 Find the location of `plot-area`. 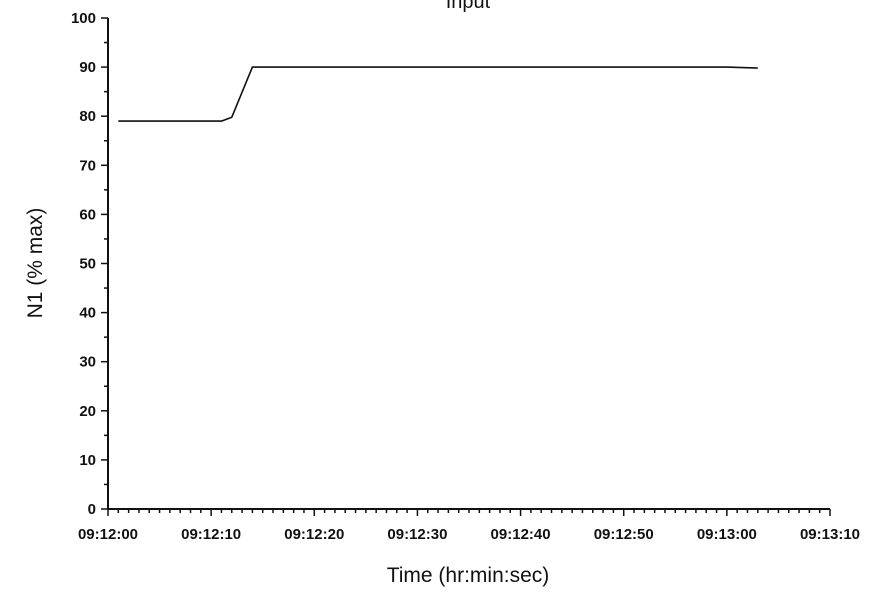

plot-area is located at coordinates (438, 94).